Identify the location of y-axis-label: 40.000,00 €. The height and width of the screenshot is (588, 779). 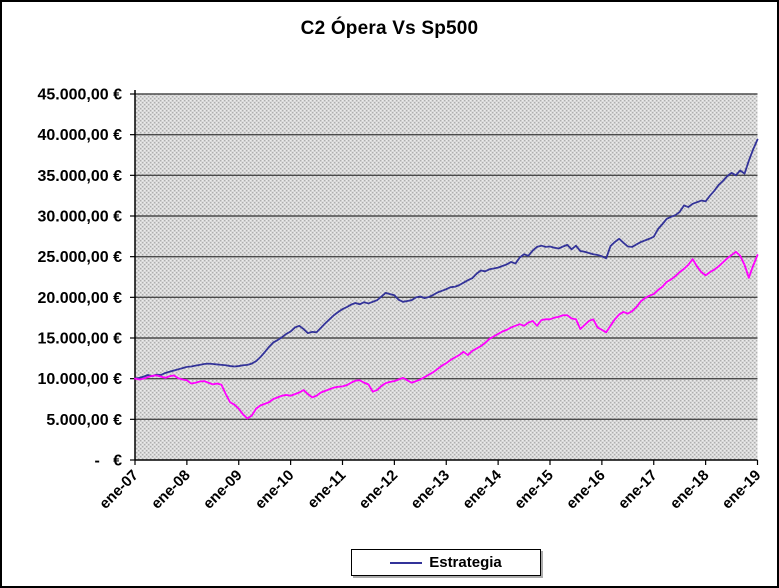
(79, 135).